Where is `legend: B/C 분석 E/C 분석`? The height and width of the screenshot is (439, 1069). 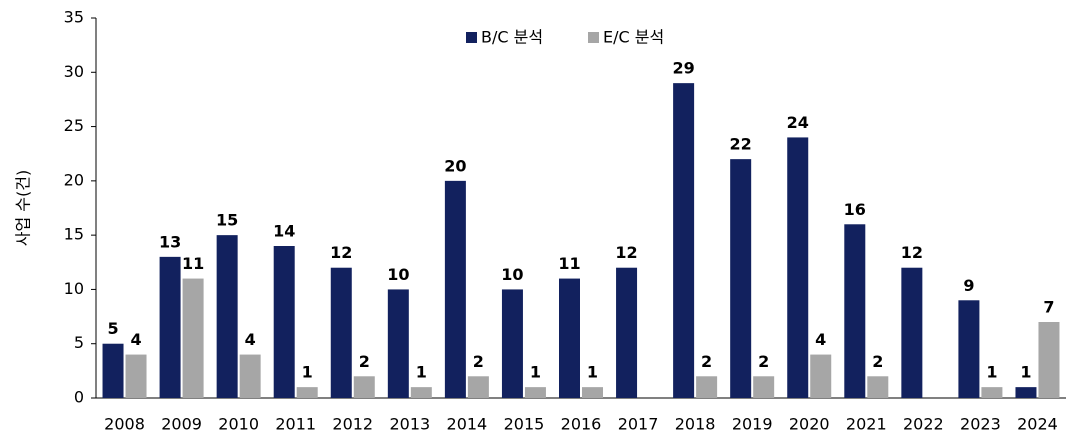
legend: B/C 분석 E/C 분석 is located at coordinates (565, 37).